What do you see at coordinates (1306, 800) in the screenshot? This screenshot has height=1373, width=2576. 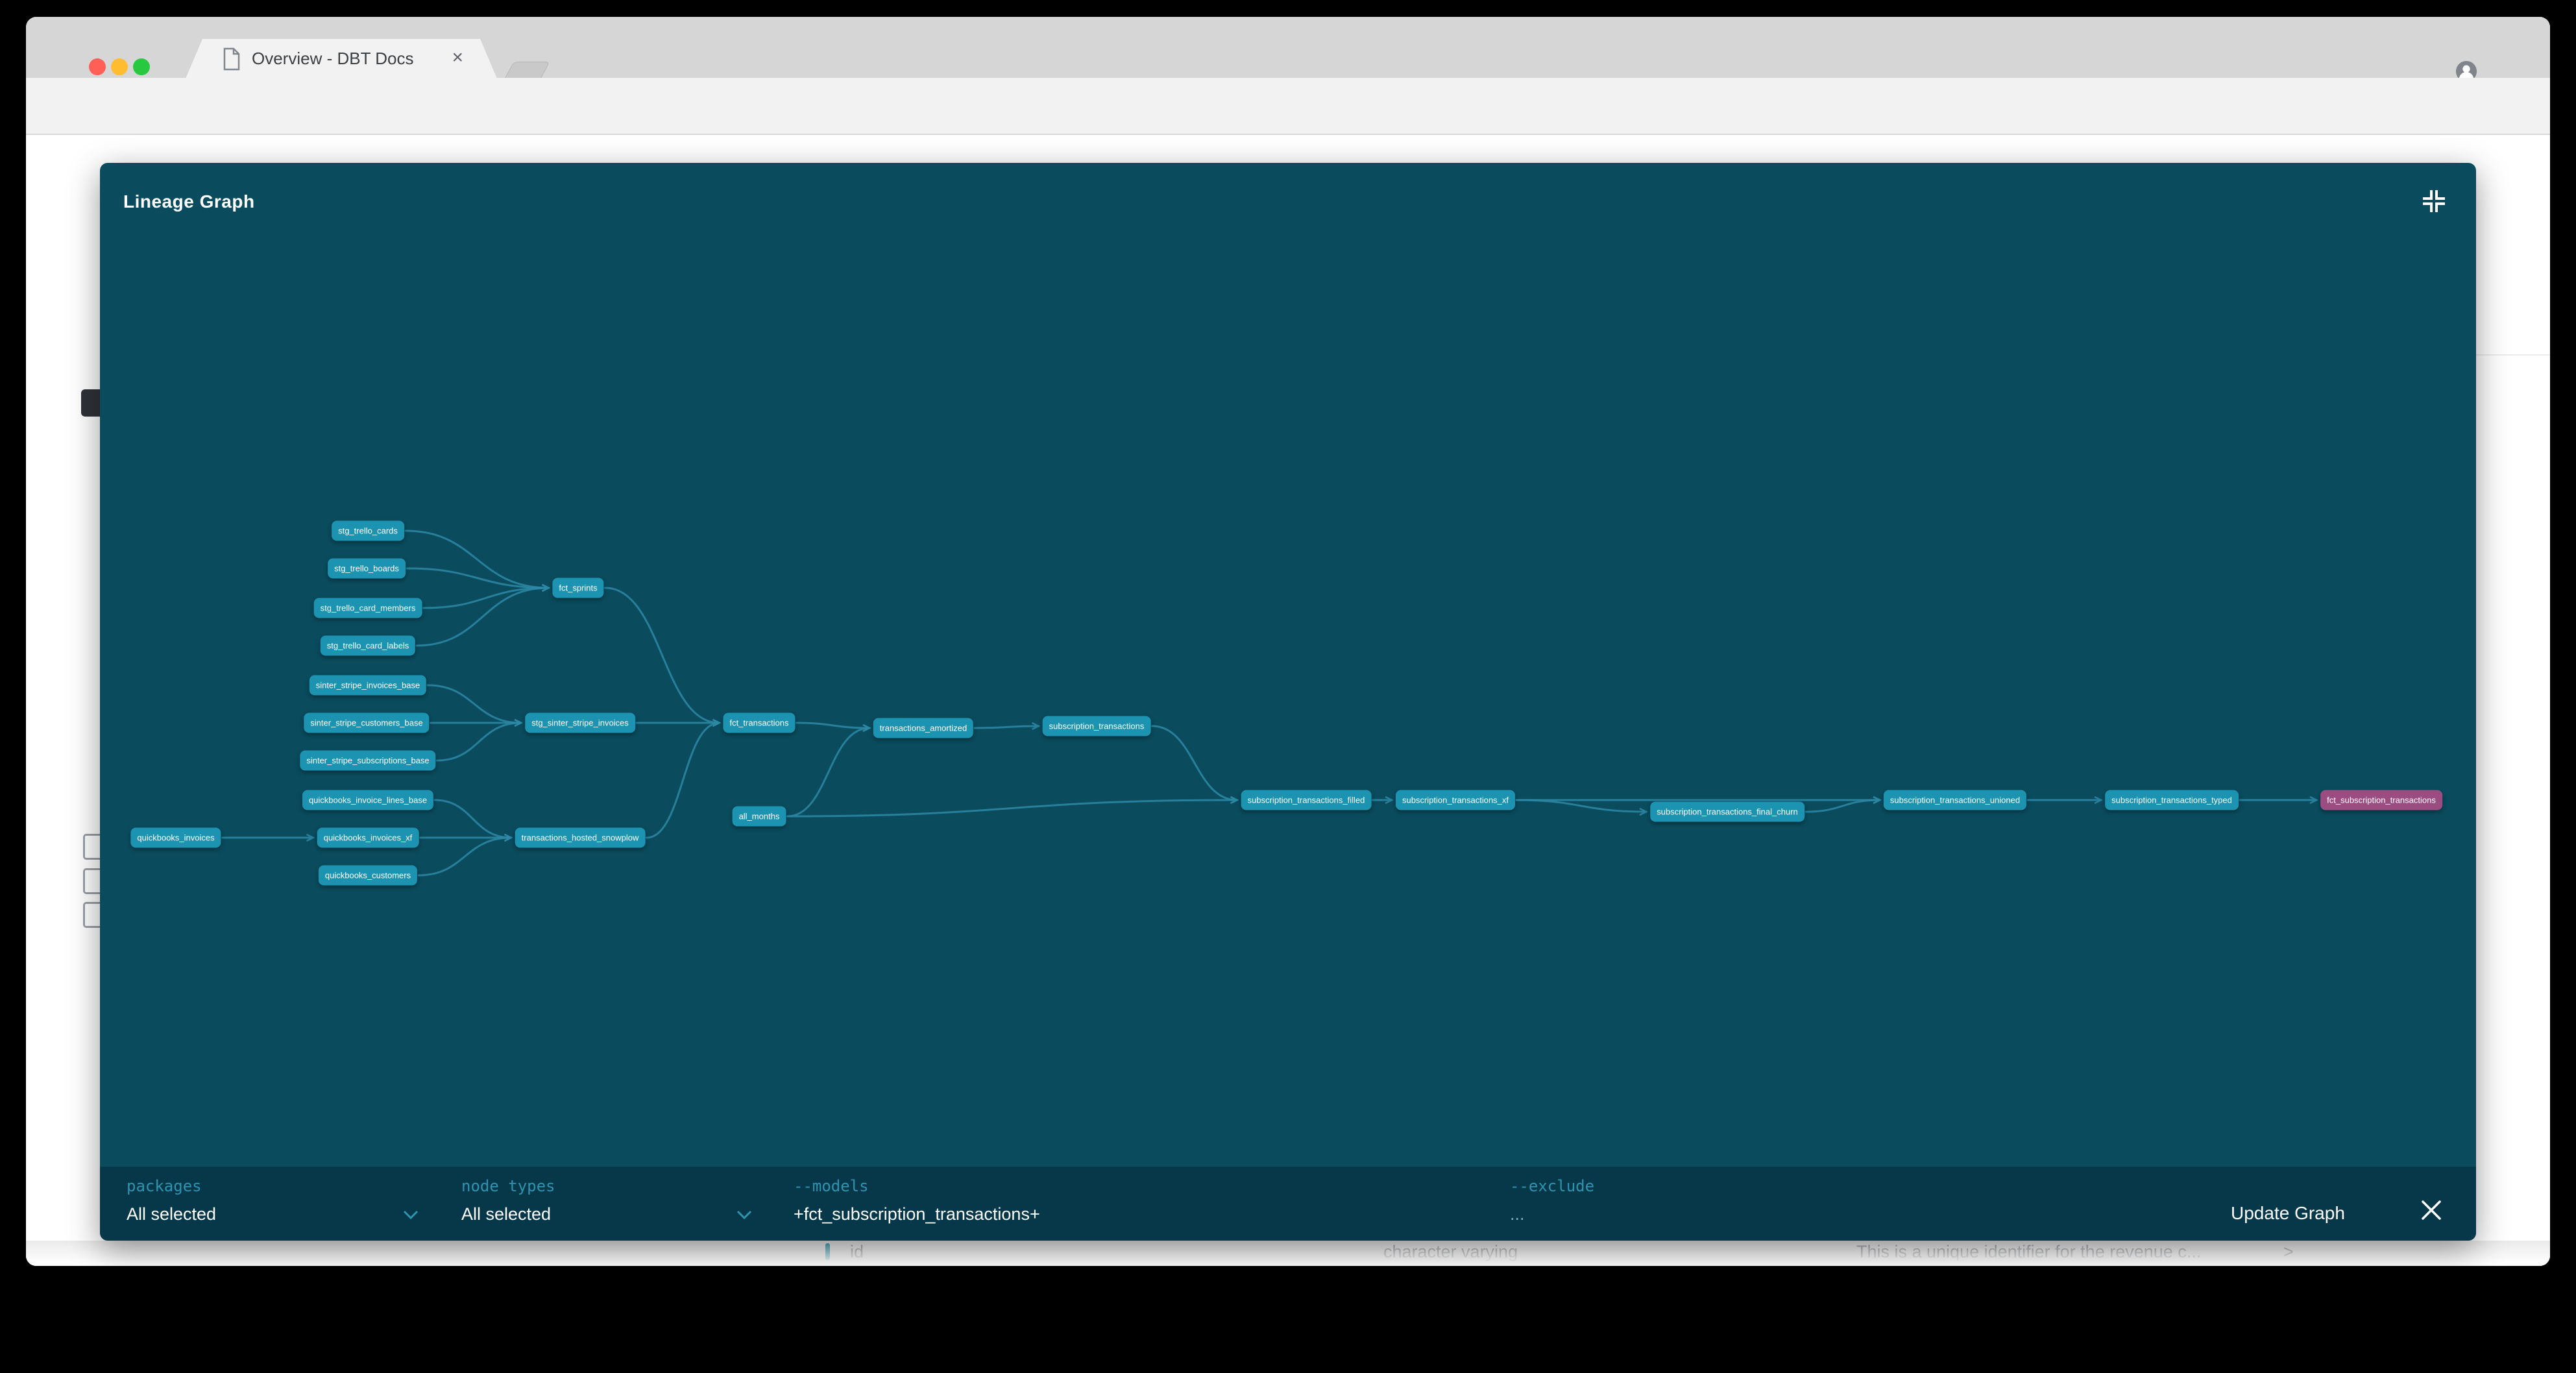 I see `graph-node-subscription_transactions_filled: subscription_transactions_filled` at bounding box center [1306, 800].